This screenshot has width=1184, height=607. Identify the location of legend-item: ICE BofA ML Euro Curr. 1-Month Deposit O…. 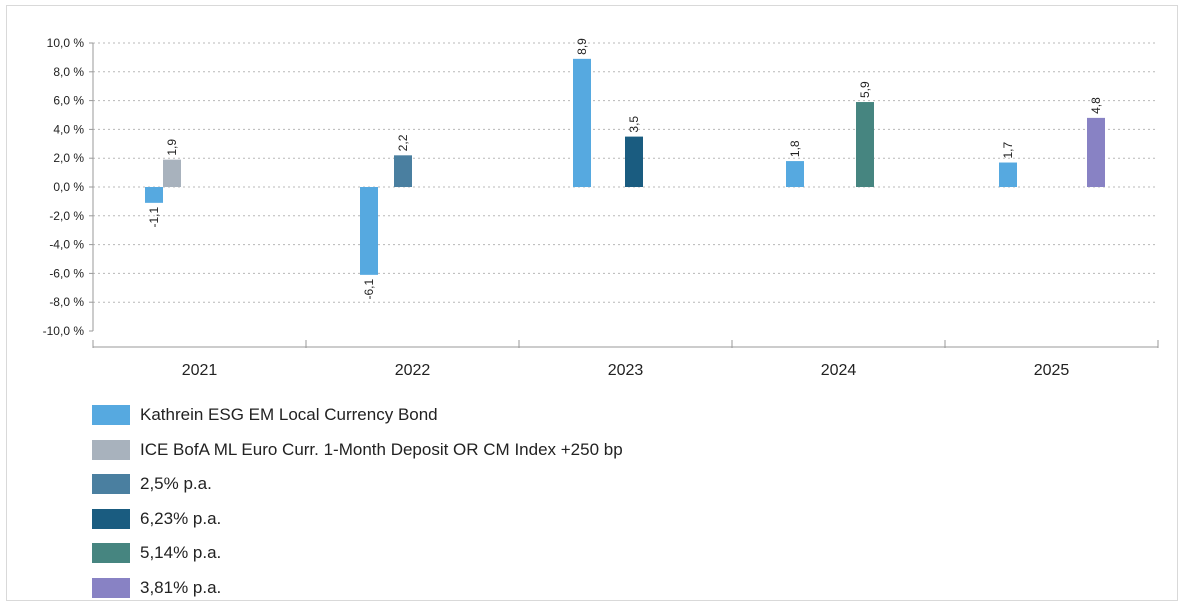
(357, 450).